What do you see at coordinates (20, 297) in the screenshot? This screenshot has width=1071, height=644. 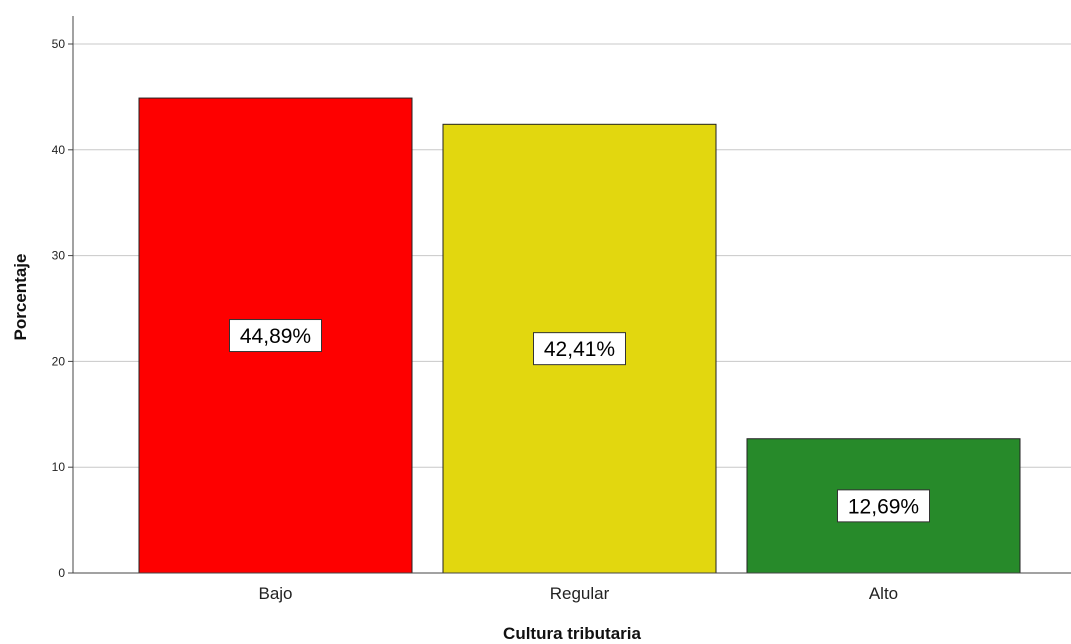 I see `y-axis-title: Porcentaje` at bounding box center [20, 297].